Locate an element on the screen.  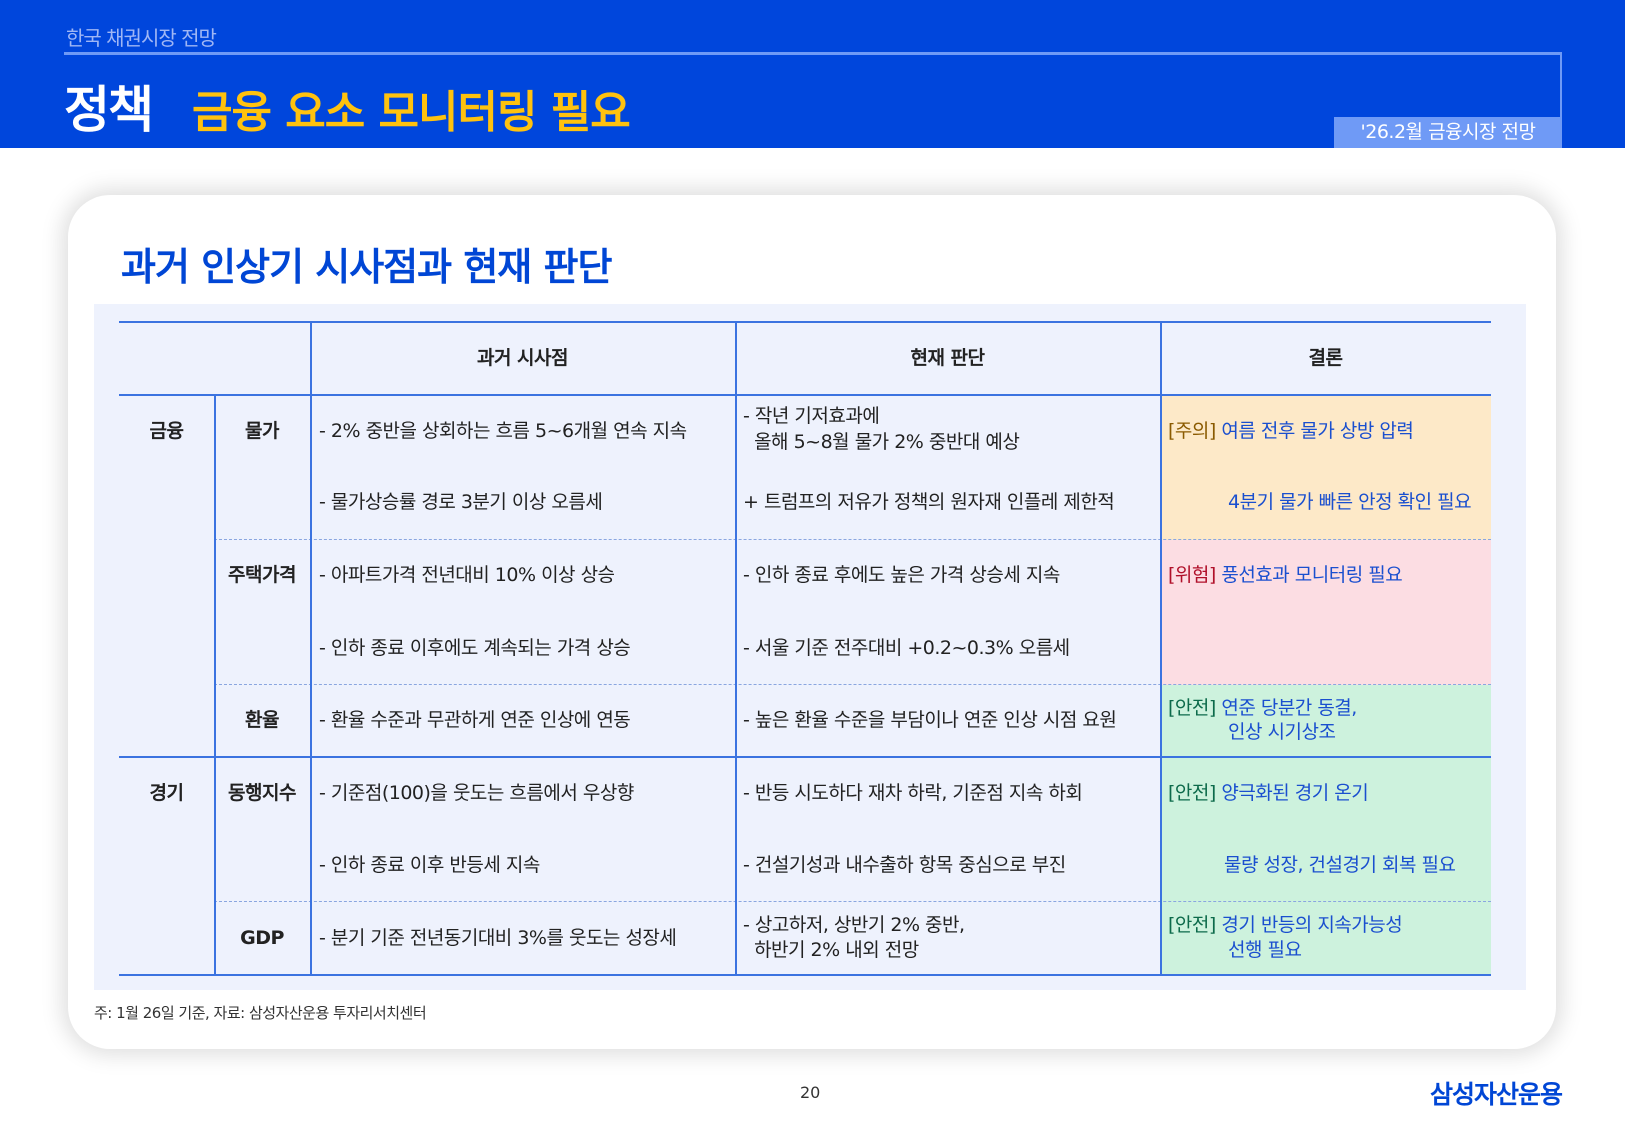
group-finance: 금융 is located at coordinates (166, 431).